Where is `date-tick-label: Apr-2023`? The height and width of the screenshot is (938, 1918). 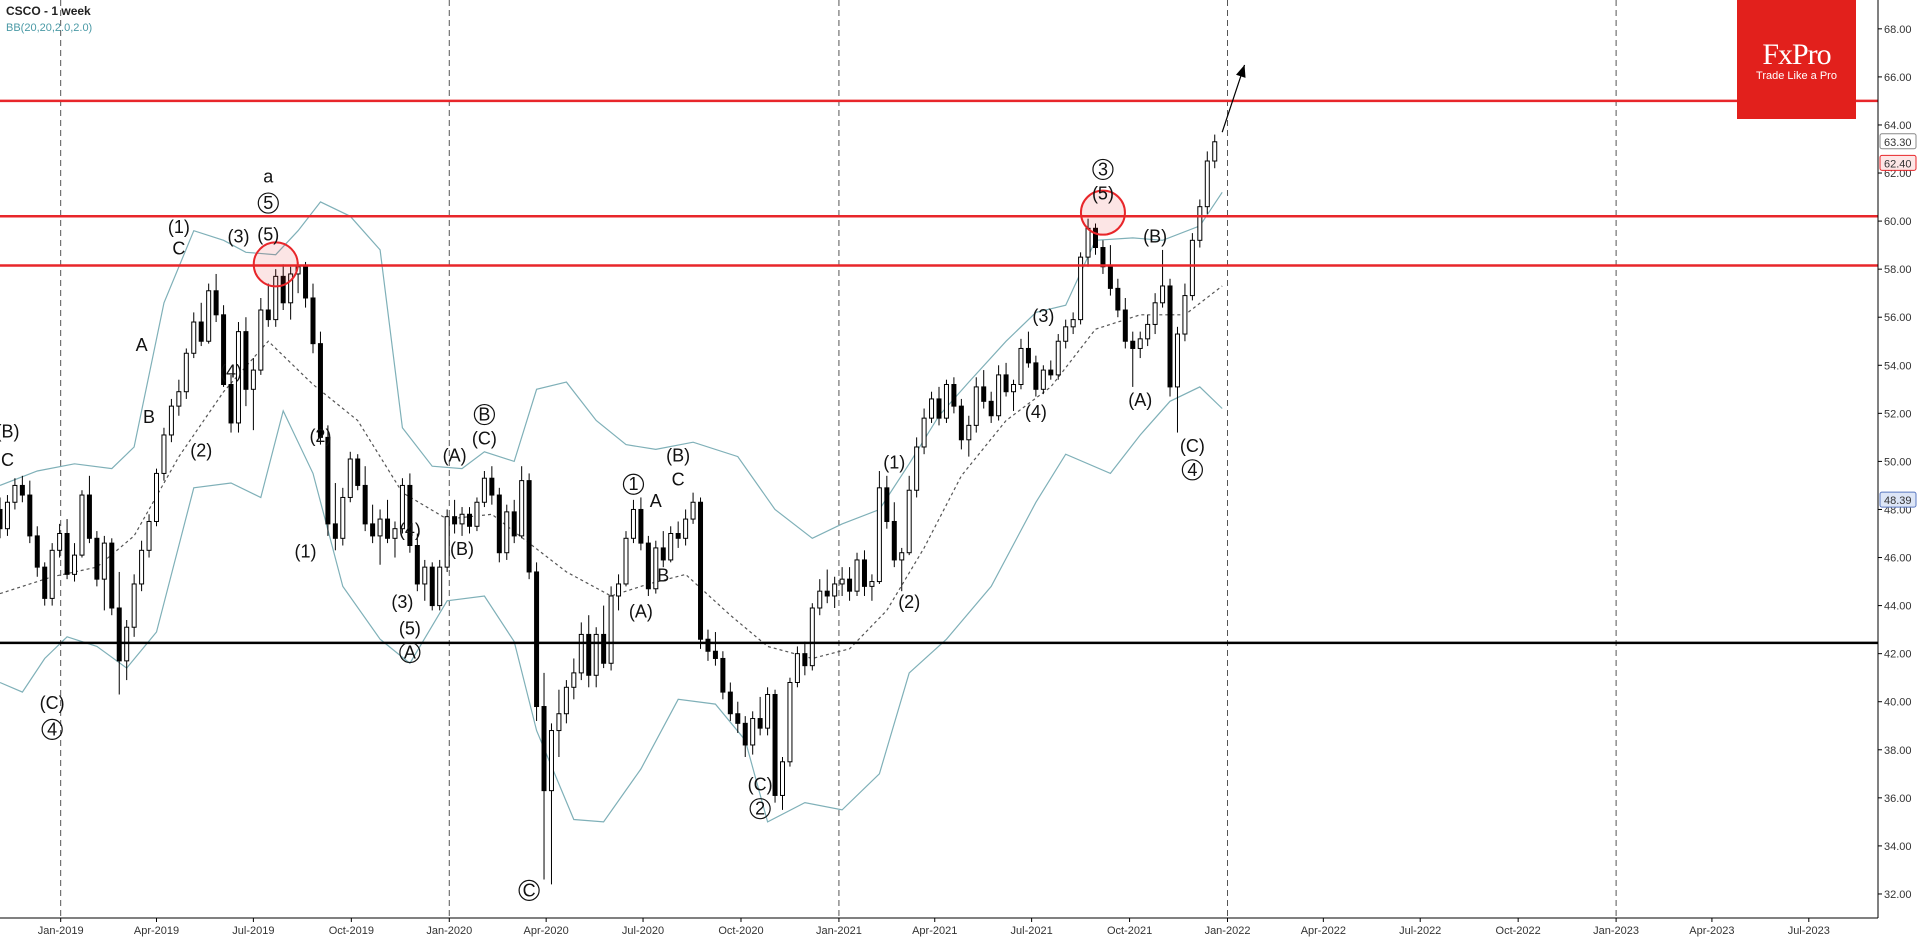 date-tick-label: Apr-2023 is located at coordinates (1711, 931).